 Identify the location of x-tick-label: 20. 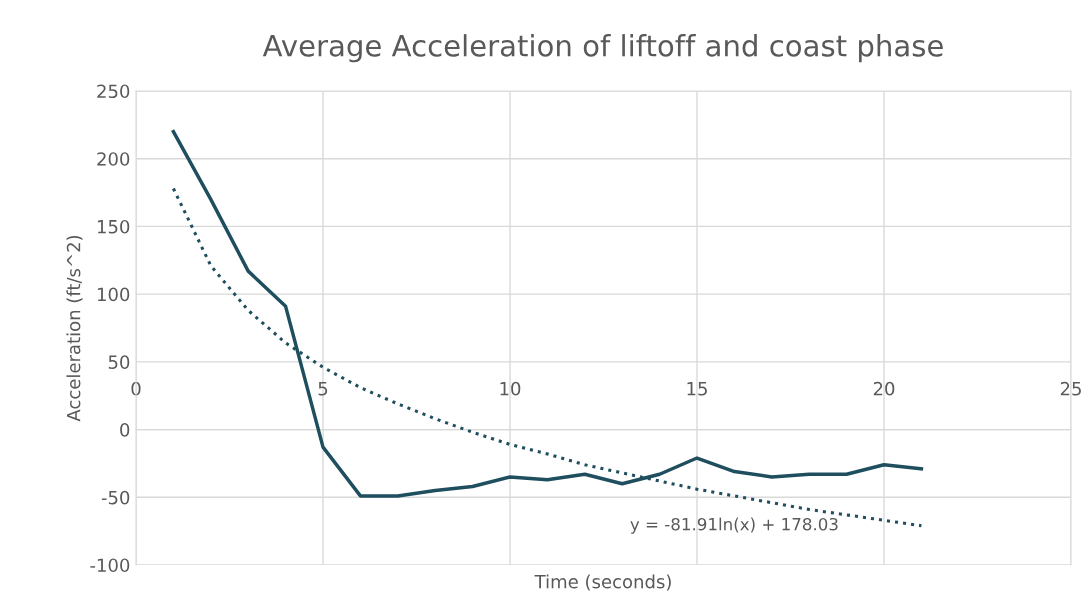
(884, 388).